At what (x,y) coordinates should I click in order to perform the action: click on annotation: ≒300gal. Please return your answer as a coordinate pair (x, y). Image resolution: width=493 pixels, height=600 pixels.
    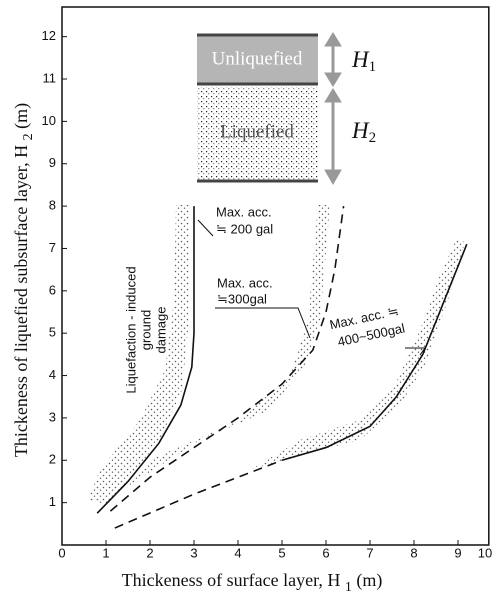
    Looking at the image, I should click on (242, 298).